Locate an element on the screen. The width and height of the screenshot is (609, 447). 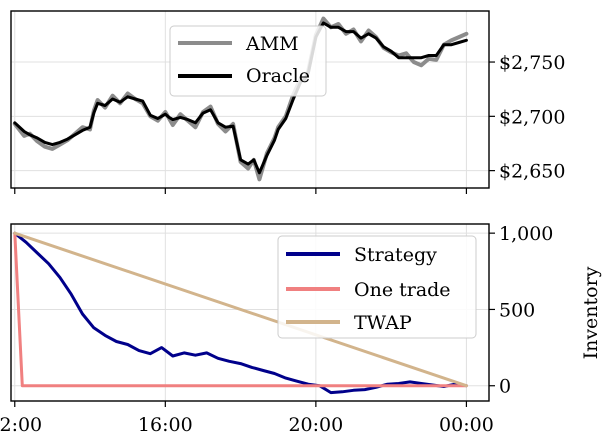
legend-label-strategy: Strategy is located at coordinates (395, 255).